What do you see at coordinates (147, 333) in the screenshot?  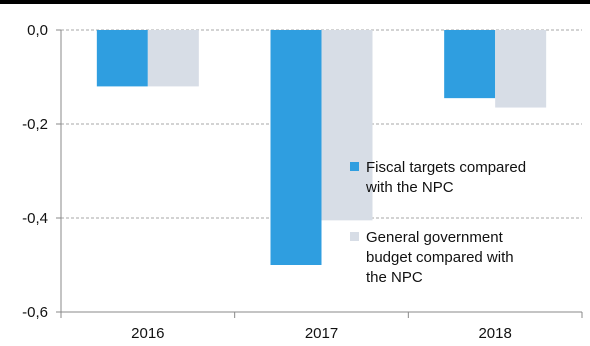 I see `x-tick-label: 2016` at bounding box center [147, 333].